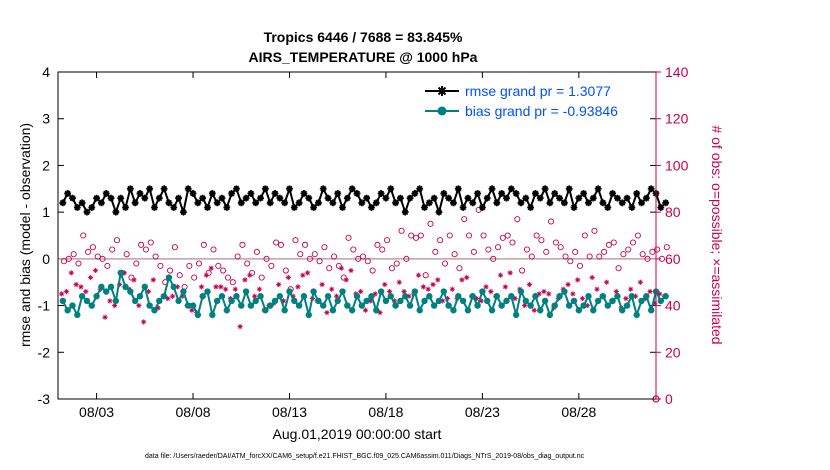 The width and height of the screenshot is (830, 470). Describe the element at coordinates (538, 91) in the screenshot. I see `legend-rmse-label: rmse grand pr = 1.3077` at that location.